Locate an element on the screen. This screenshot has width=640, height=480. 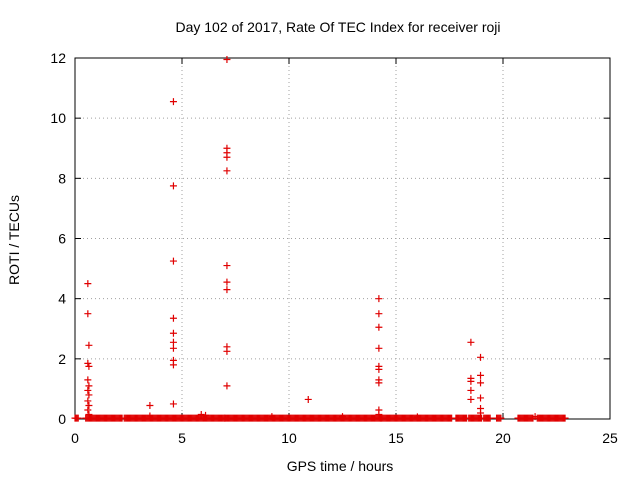
y-tick-label: 10 is located at coordinates (58, 118).